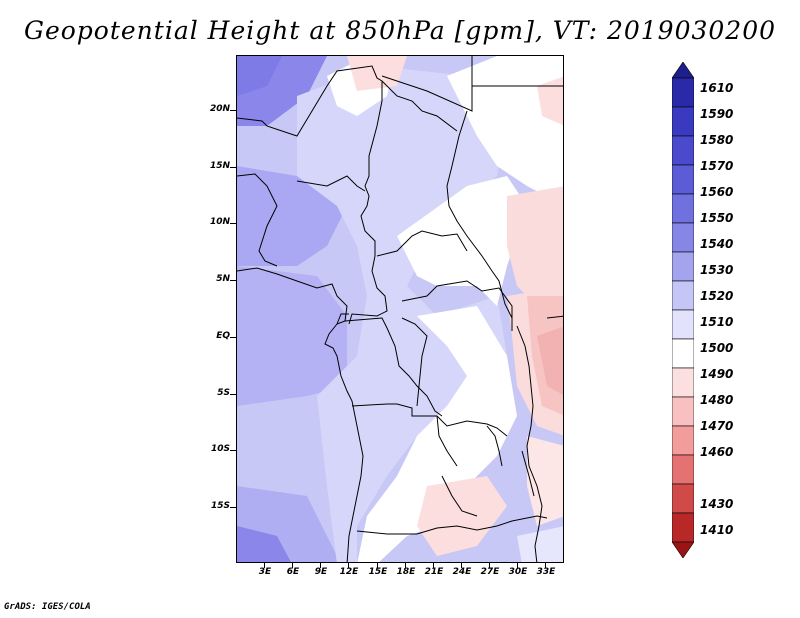 The width and height of the screenshot is (800, 618). What do you see at coordinates (220, 449) in the screenshot?
I see `lat-label: 10S` at bounding box center [220, 449].